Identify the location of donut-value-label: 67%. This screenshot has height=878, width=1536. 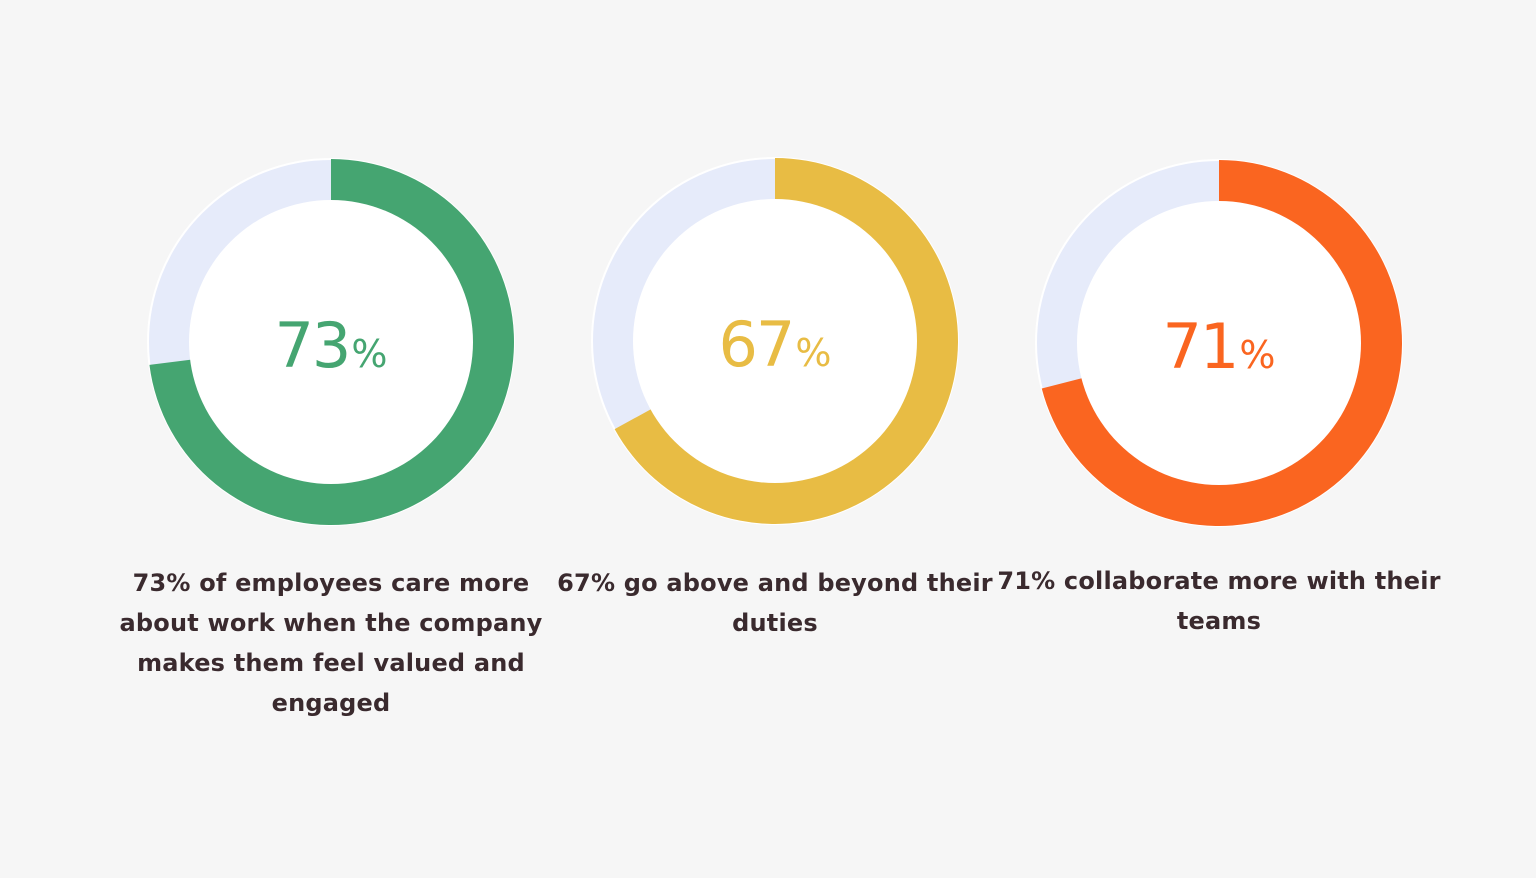
(775, 345).